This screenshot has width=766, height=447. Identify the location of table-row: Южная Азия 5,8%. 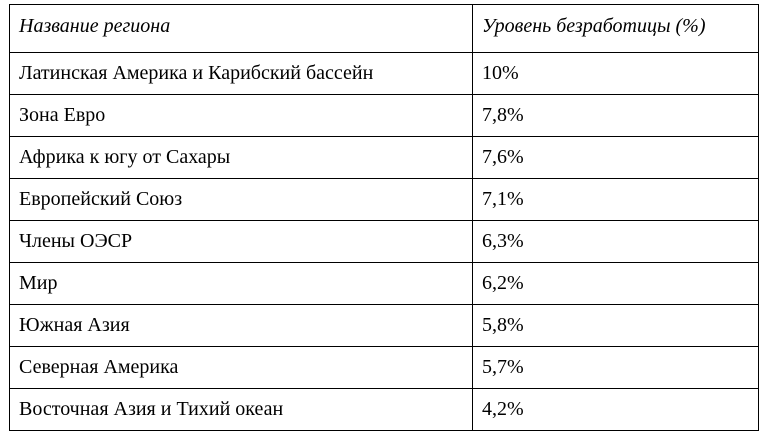
(384, 325).